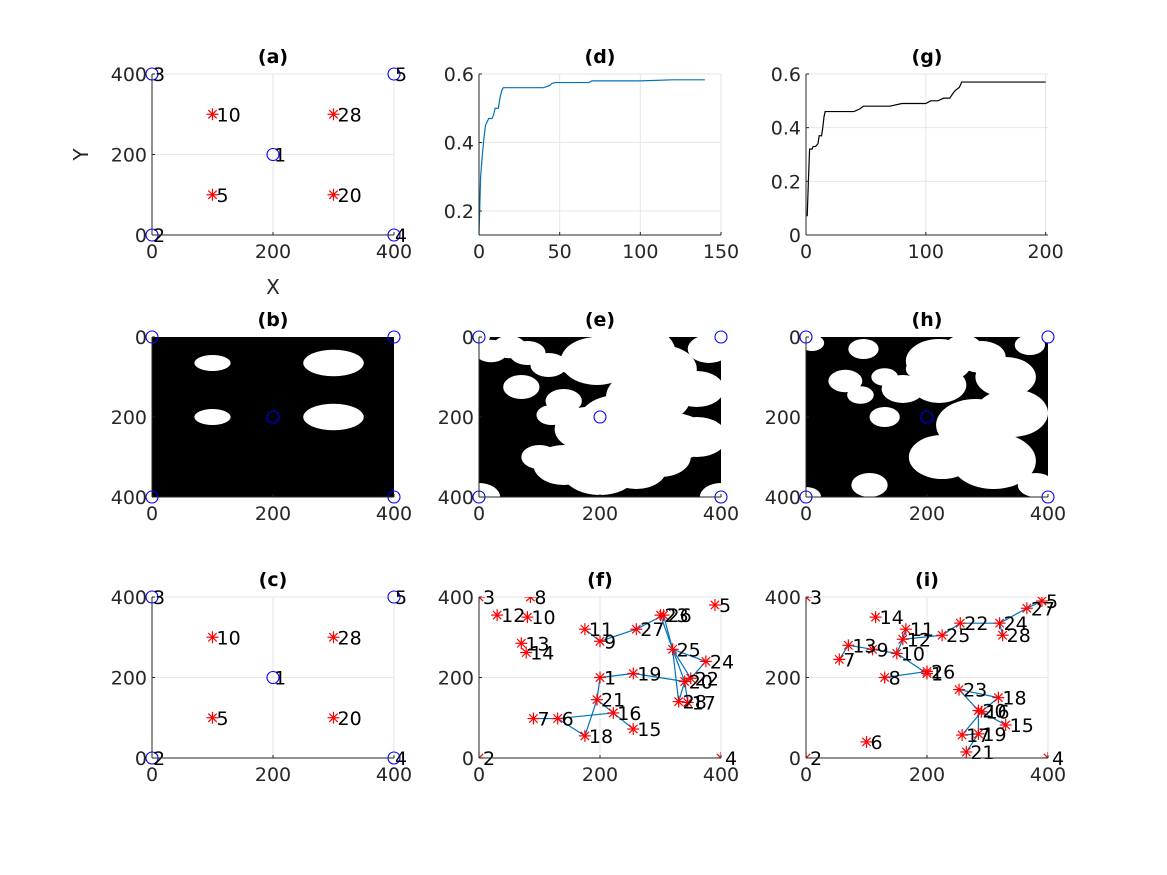 This screenshot has height=875, width=1167. What do you see at coordinates (568, 720) in the screenshot?
I see `point-label: 6` at bounding box center [568, 720].